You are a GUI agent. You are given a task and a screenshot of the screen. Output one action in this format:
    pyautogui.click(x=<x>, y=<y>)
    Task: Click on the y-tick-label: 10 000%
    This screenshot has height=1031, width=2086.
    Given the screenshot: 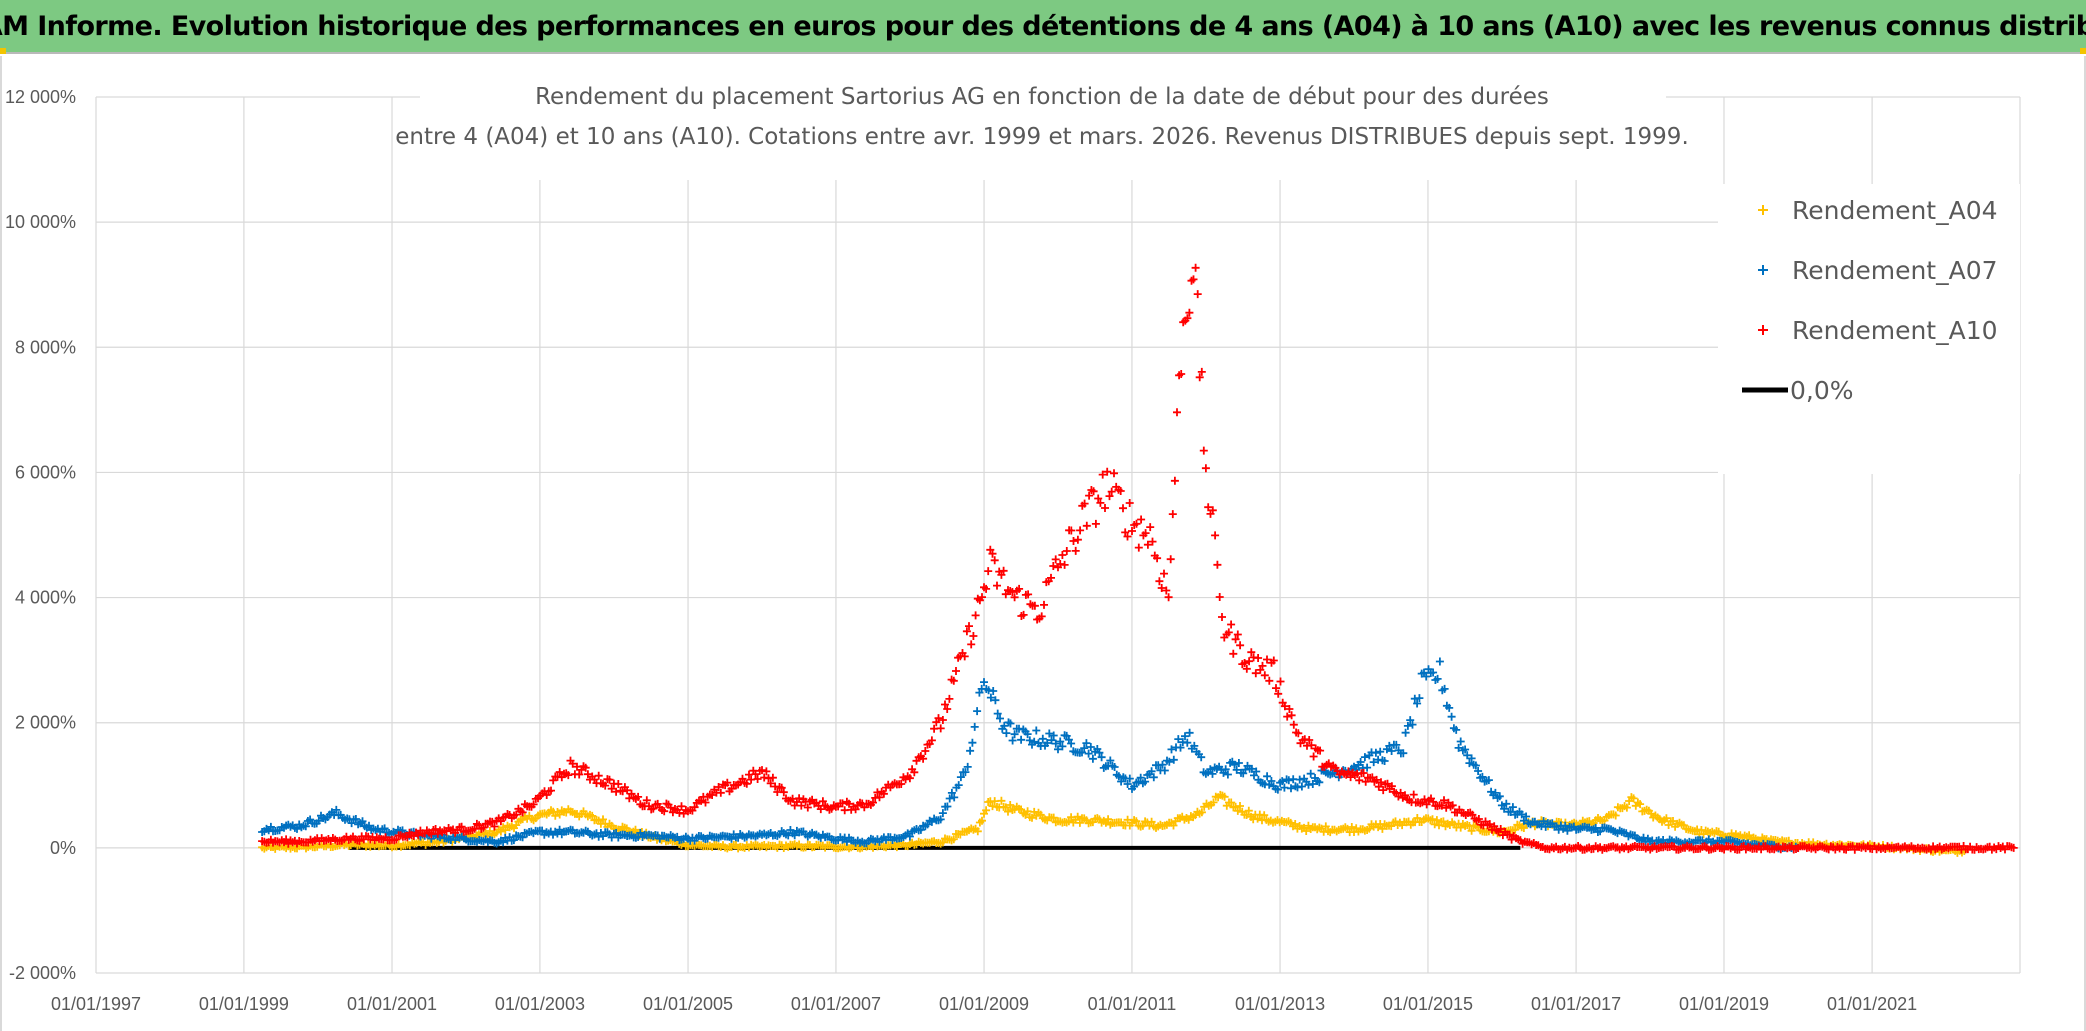 What is the action you would take?
    pyautogui.click(x=40, y=222)
    